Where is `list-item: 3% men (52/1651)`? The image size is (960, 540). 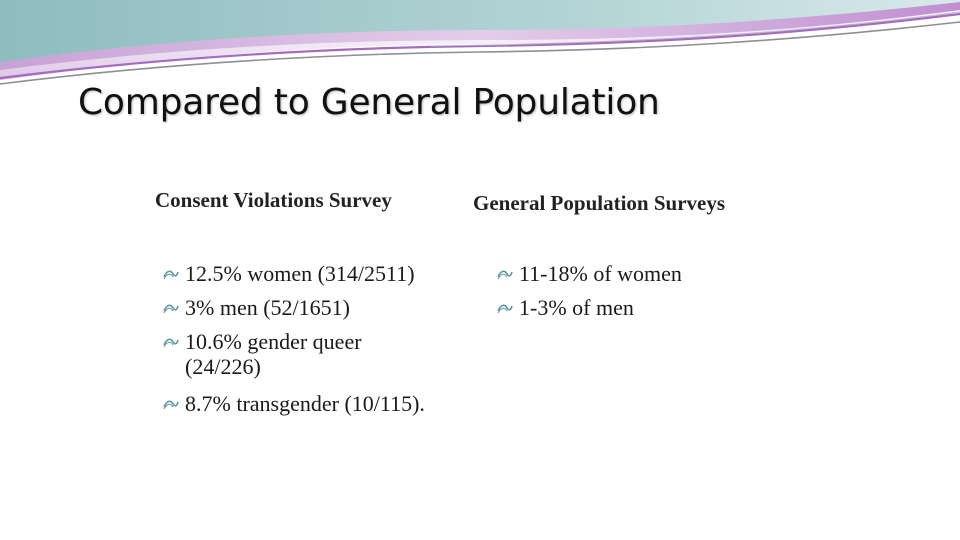 list-item: 3% men (52/1651) is located at coordinates (317, 308).